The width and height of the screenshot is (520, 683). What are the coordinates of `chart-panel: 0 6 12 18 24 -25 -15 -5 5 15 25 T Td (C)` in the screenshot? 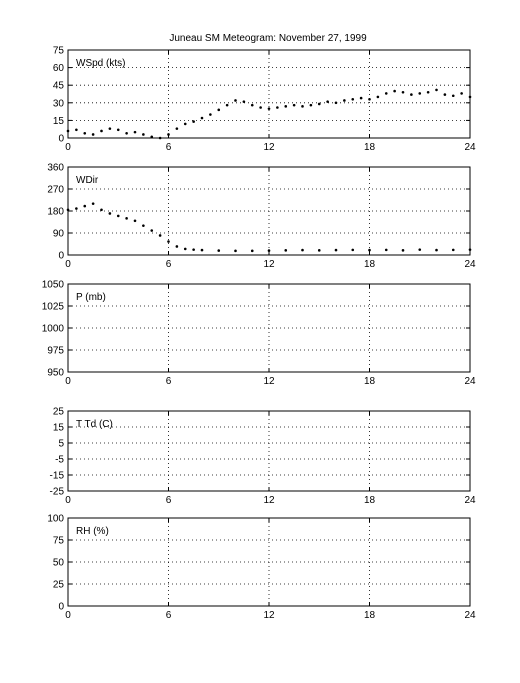 It's located at (263, 457).